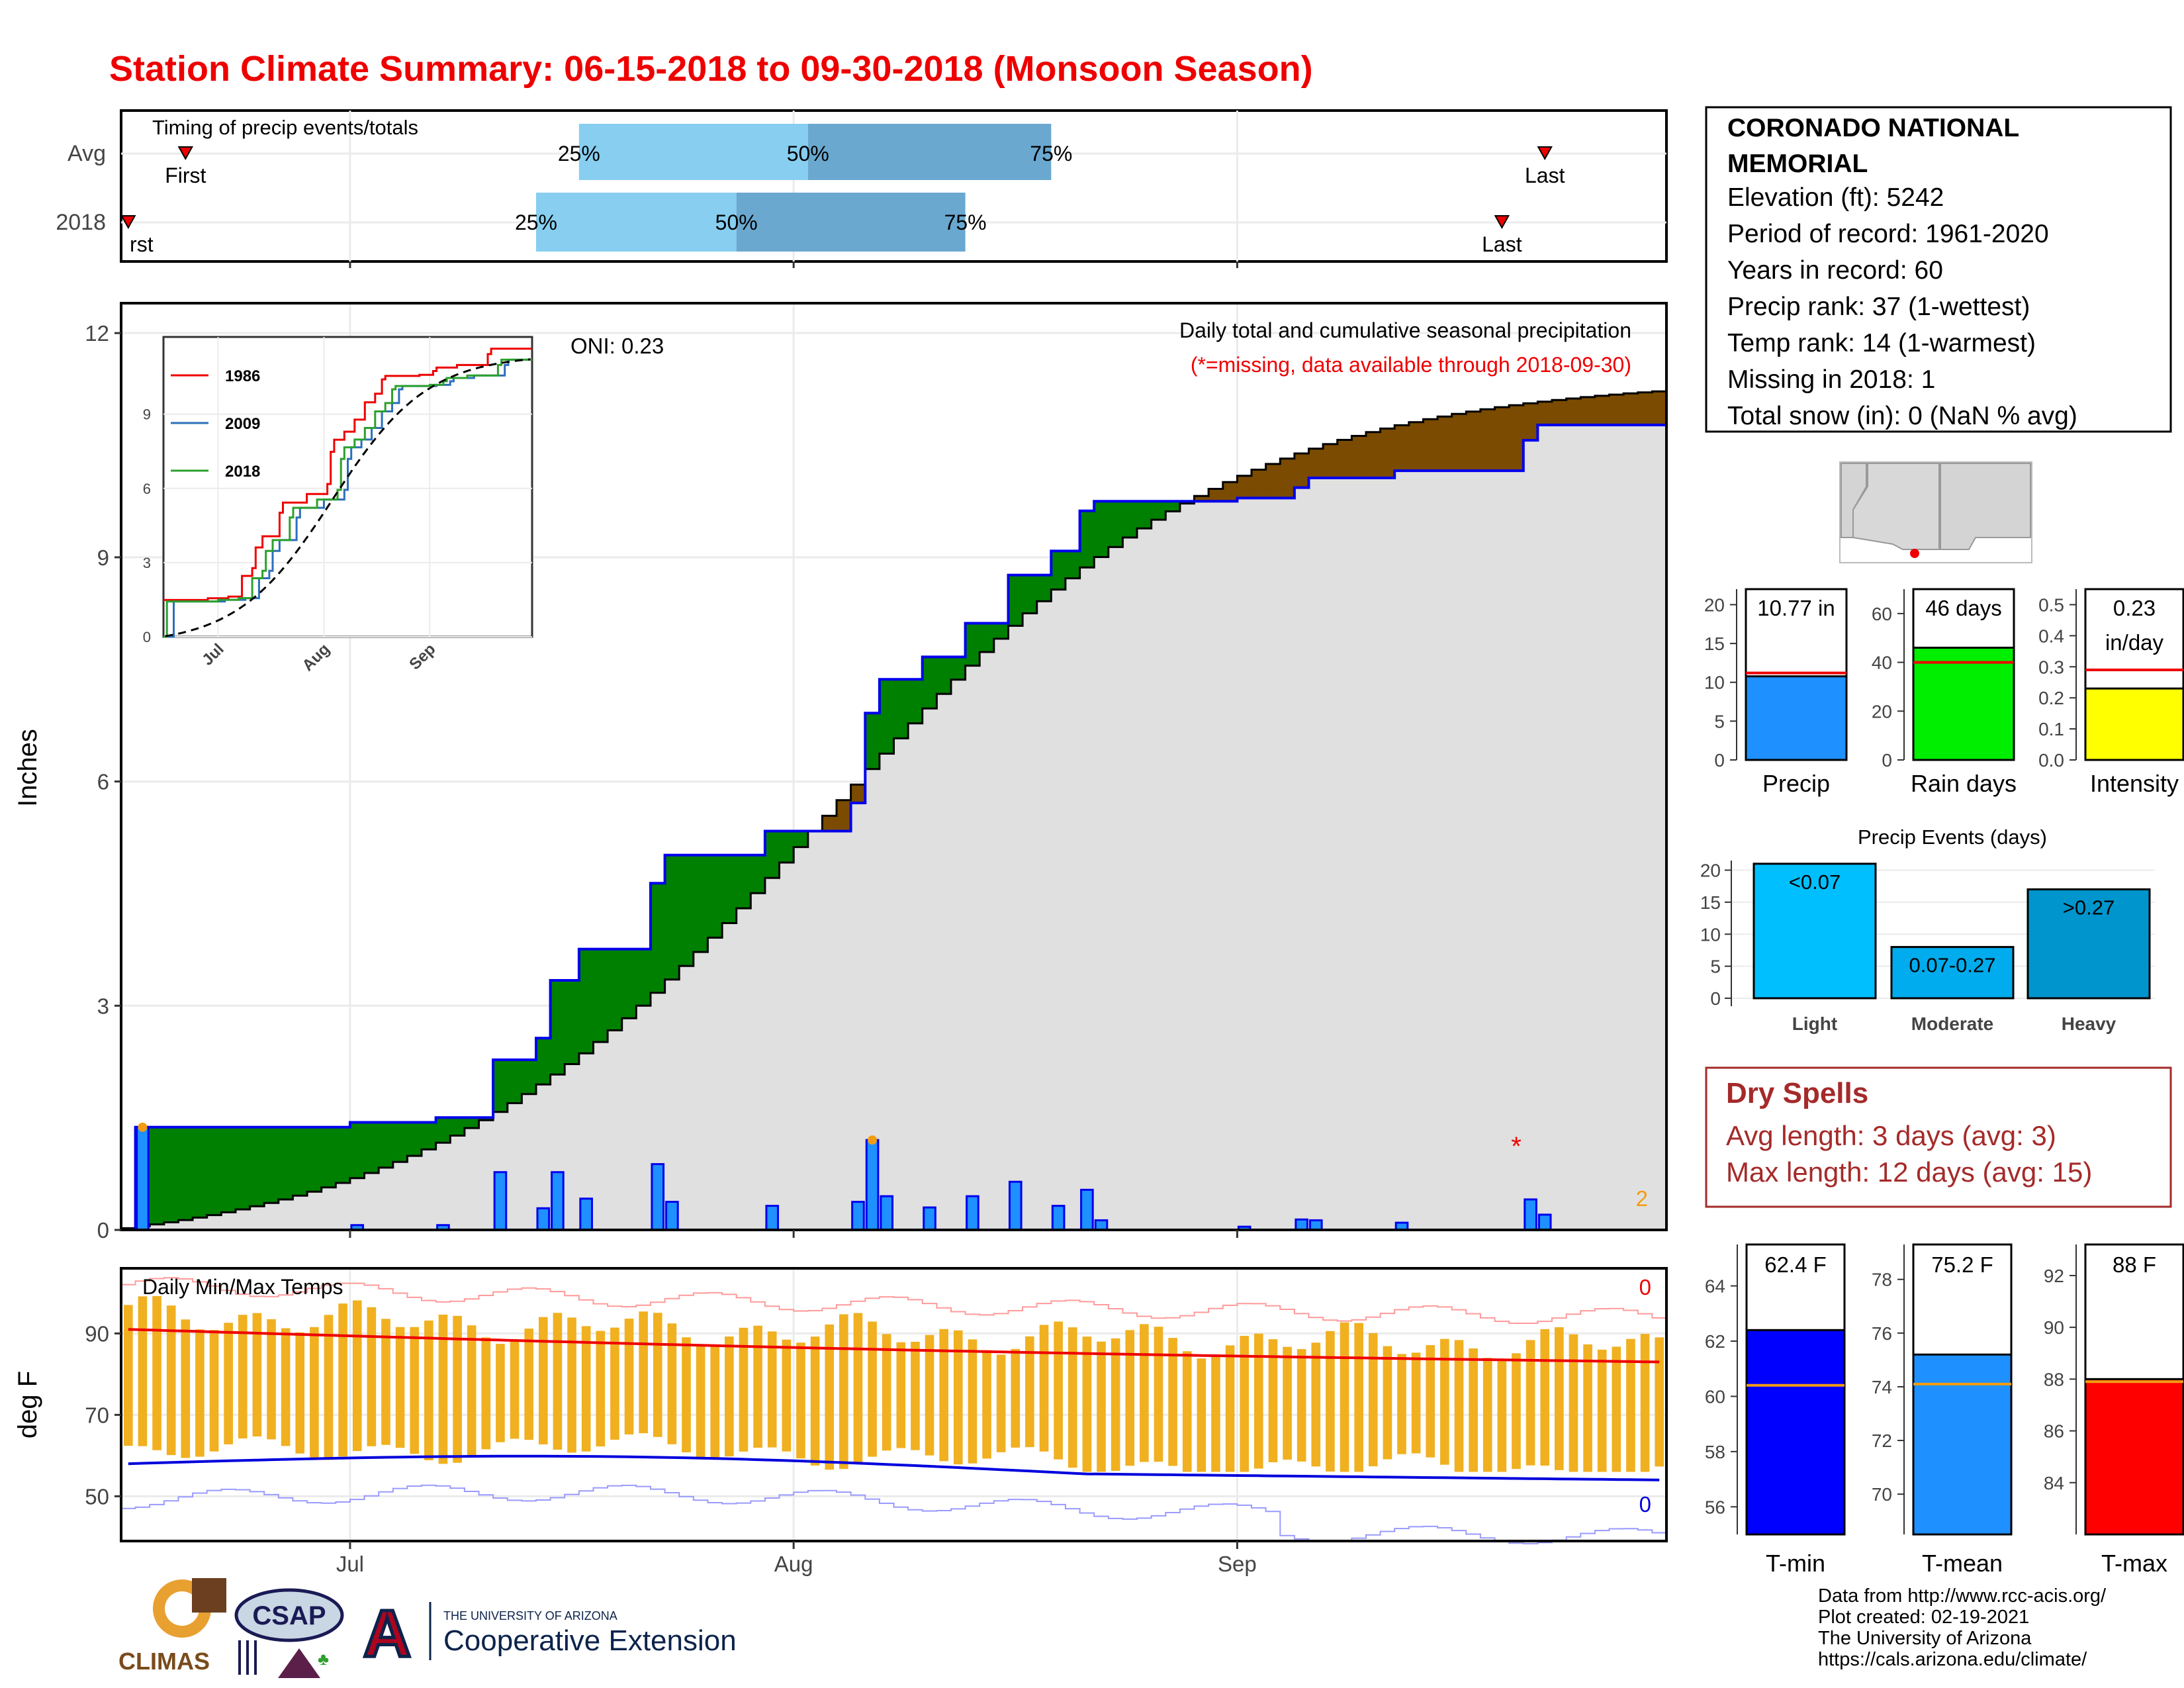 This screenshot has width=2184, height=1688. Describe the element at coordinates (97, 1333) in the screenshot. I see `temp-y-tick-label: 90` at that location.